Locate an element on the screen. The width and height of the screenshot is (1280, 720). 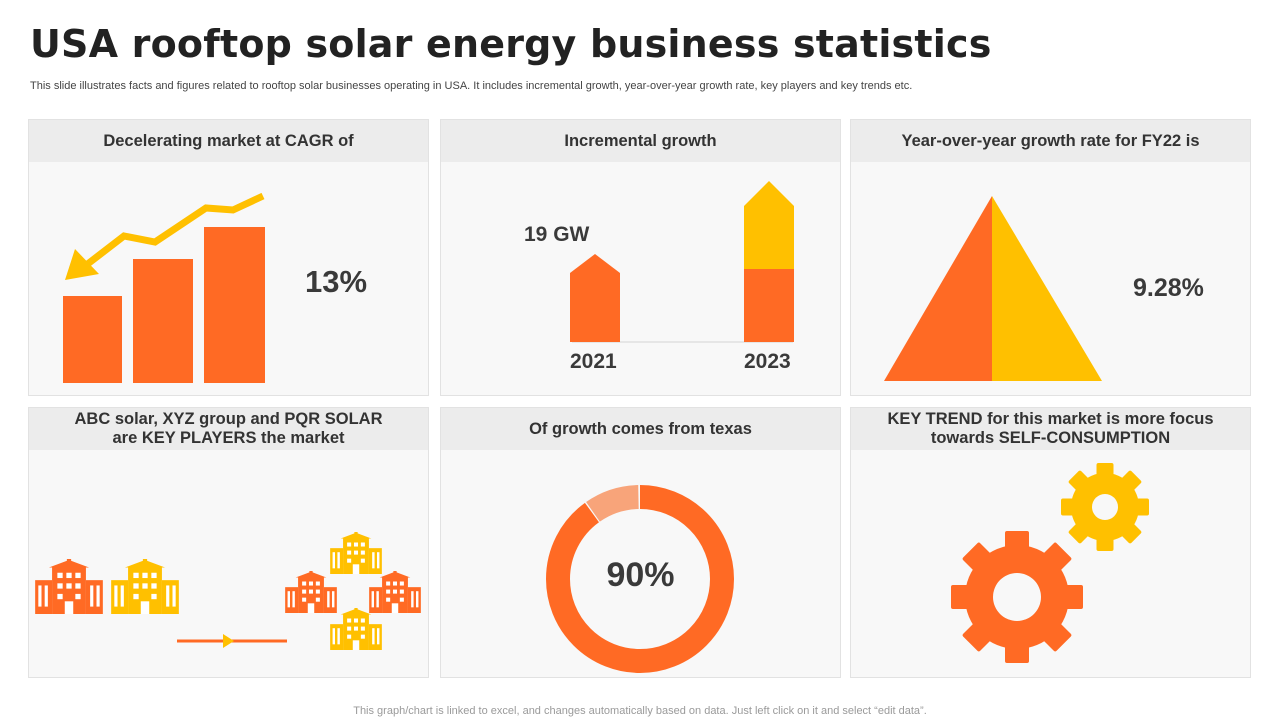
cagr-card-heading: Decelerating market at CAGR of is located at coordinates (228, 141).